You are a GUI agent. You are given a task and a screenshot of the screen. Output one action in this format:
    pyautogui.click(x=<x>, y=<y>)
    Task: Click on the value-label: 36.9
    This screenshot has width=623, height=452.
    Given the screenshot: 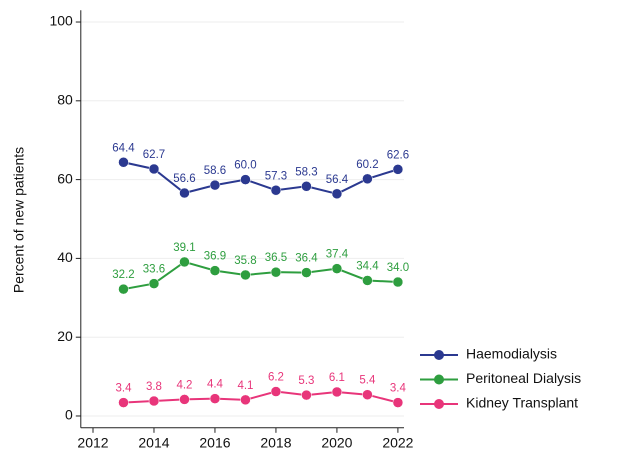 What is the action you would take?
    pyautogui.click(x=215, y=257)
    